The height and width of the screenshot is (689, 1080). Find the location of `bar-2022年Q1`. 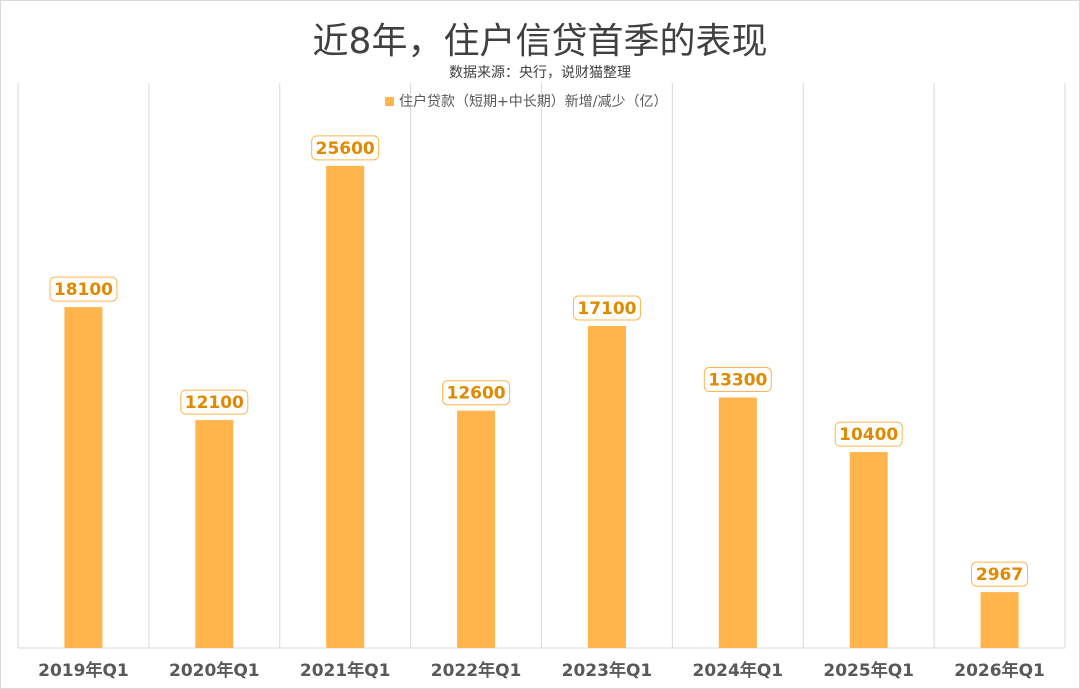

bar-2022年Q1 is located at coordinates (476, 529).